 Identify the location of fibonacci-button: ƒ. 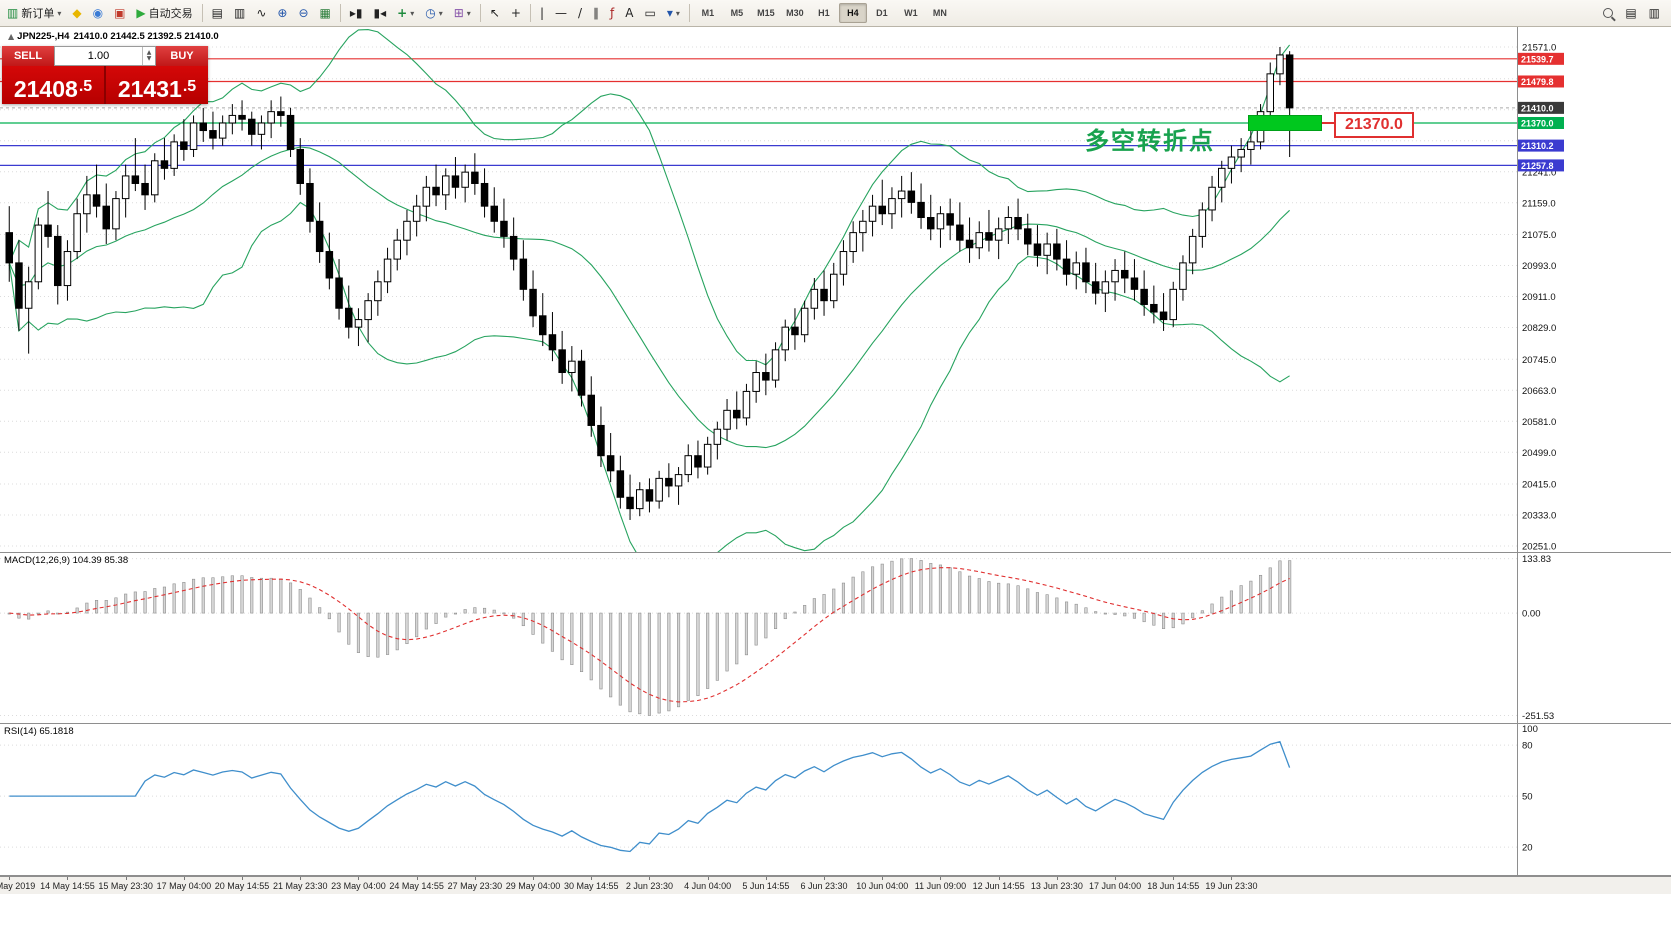
(612, 13).